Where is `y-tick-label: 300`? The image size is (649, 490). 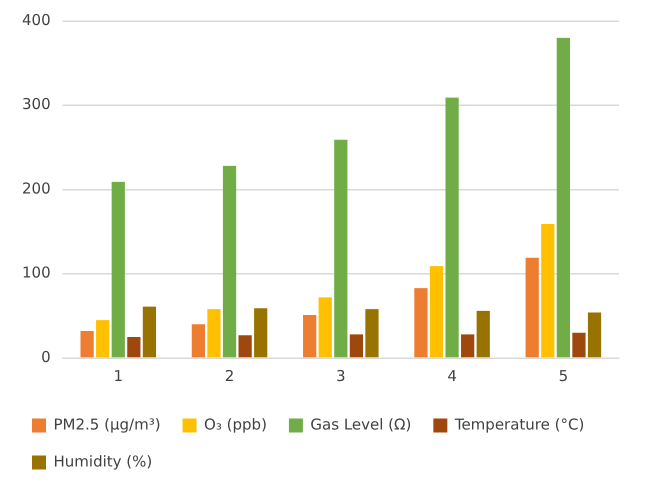
y-tick-label: 300 is located at coordinates (36, 104).